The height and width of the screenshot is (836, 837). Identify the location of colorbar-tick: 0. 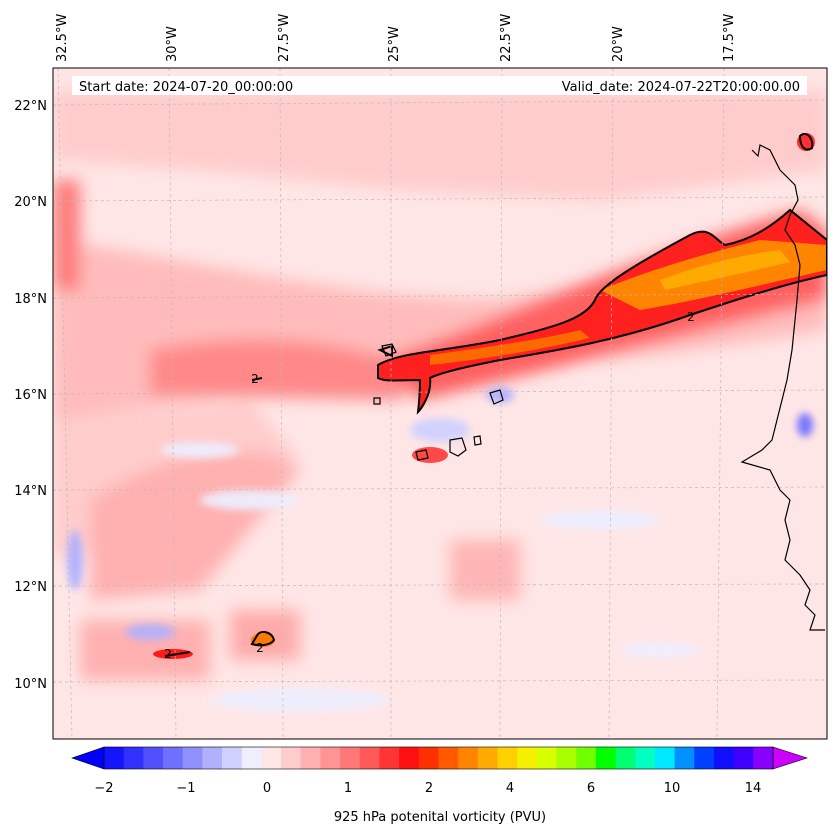
(267, 788).